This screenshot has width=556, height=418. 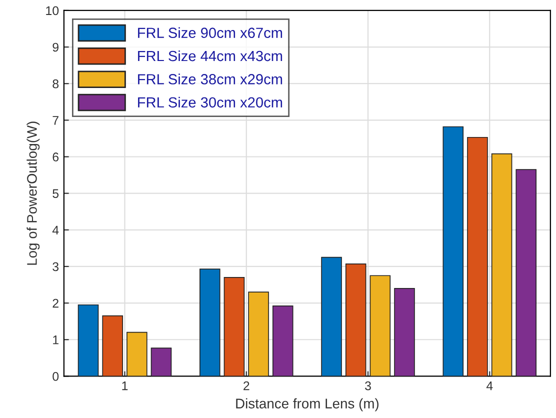 What do you see at coordinates (55, 267) in the screenshot?
I see `y-tick-label: 3` at bounding box center [55, 267].